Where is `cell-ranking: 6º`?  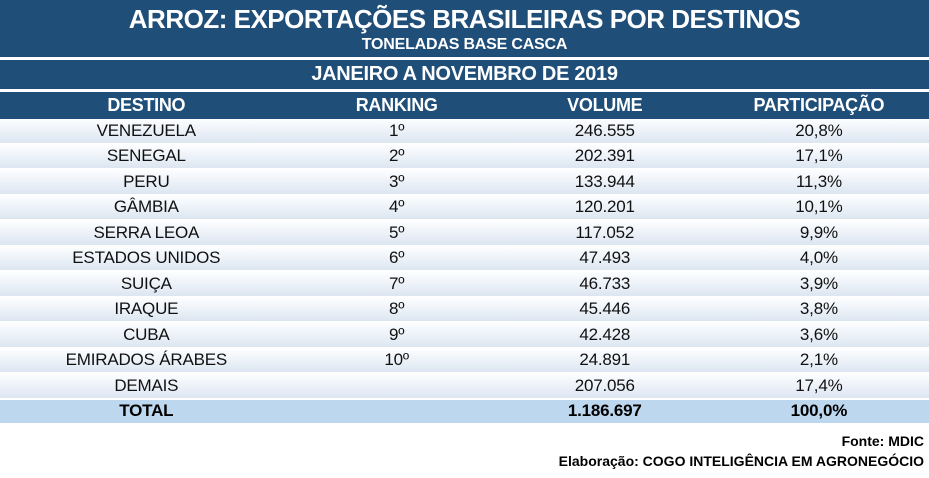 cell-ranking: 6º is located at coordinates (397, 258).